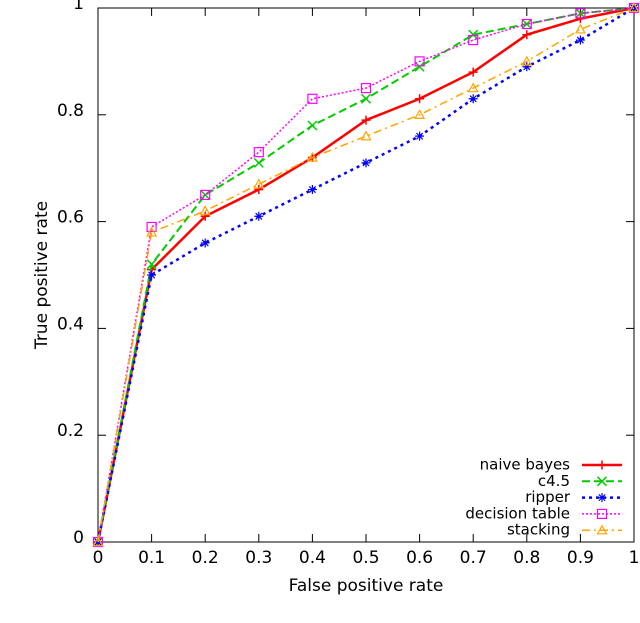  Describe the element at coordinates (98, 558) in the screenshot. I see `x-tick-label: 0` at that location.